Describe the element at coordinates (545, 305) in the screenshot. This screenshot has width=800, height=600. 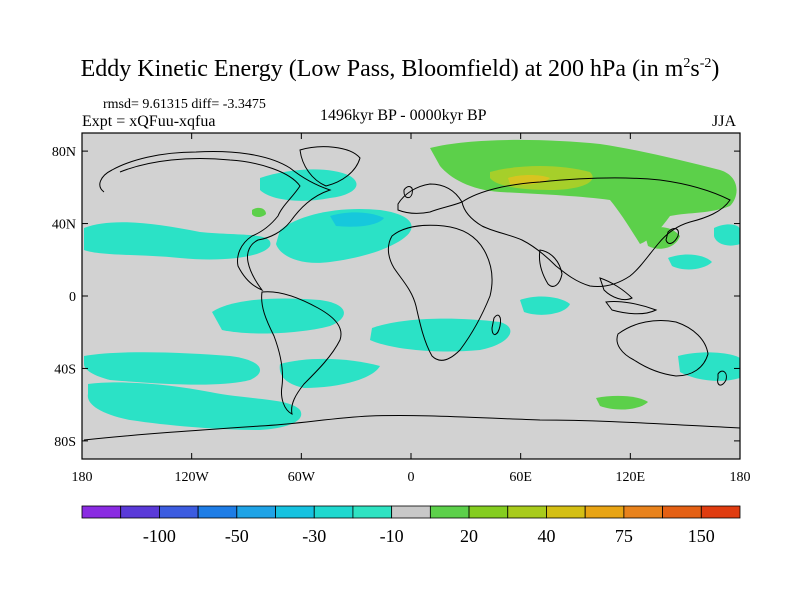
I see `anomaly-neg-indian` at that location.